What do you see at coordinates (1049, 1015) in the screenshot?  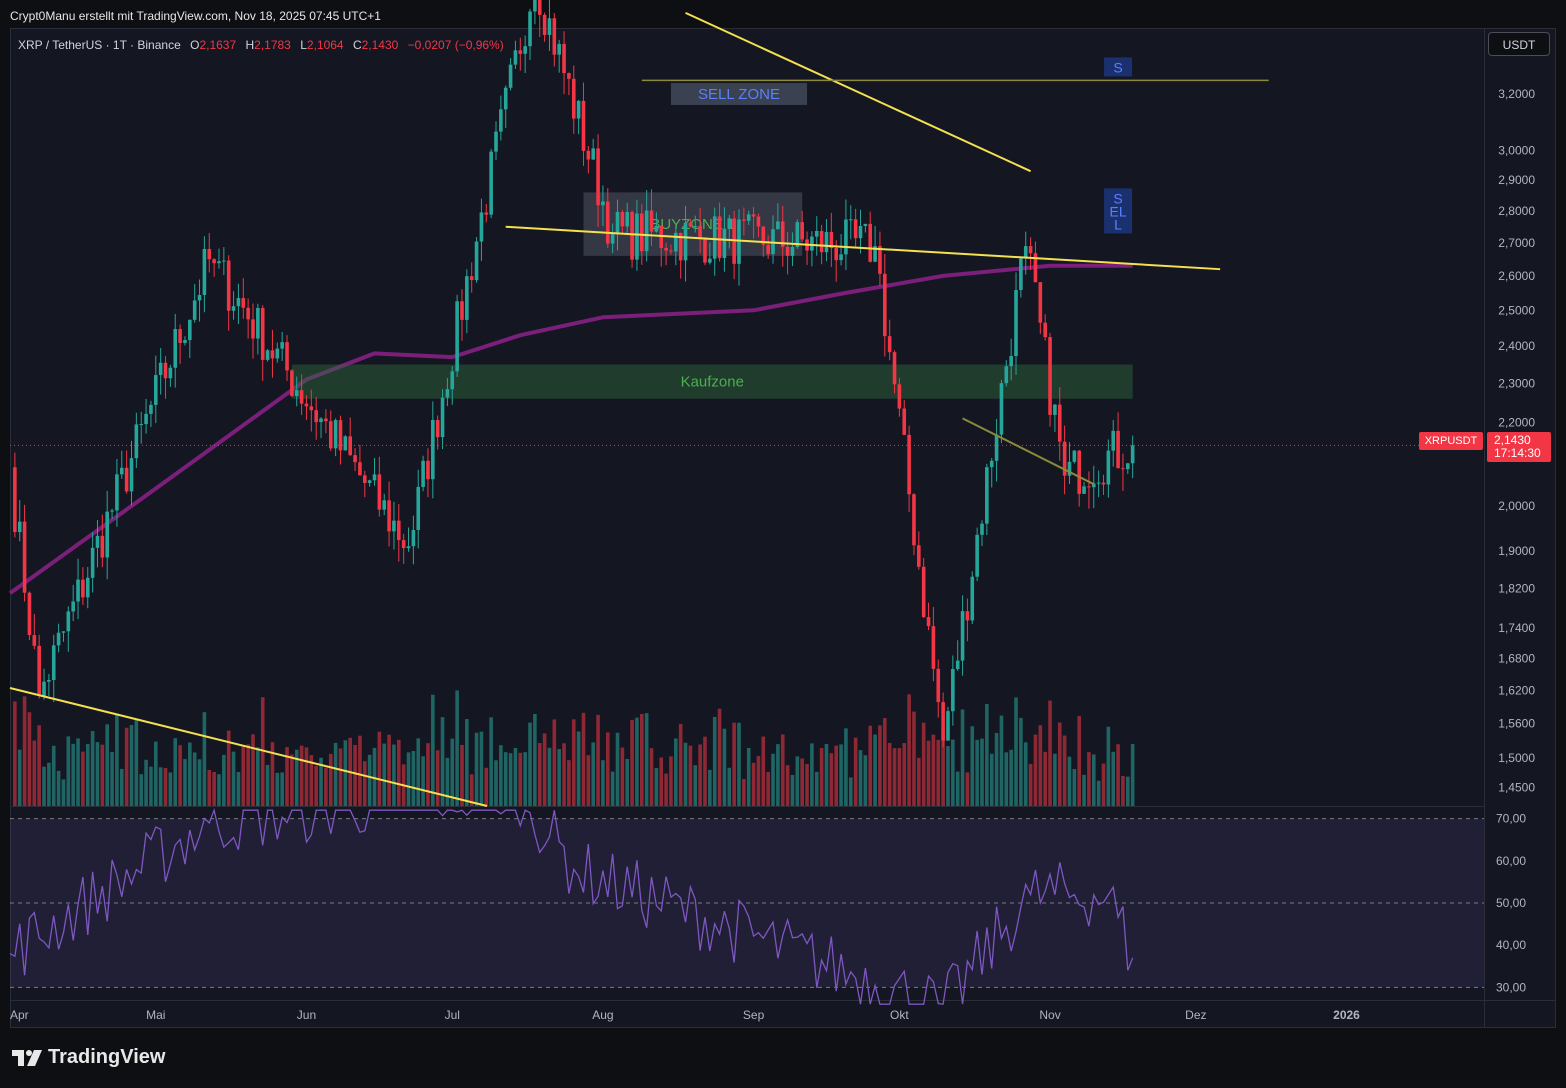 I see `time-tick-label: Nov` at bounding box center [1049, 1015].